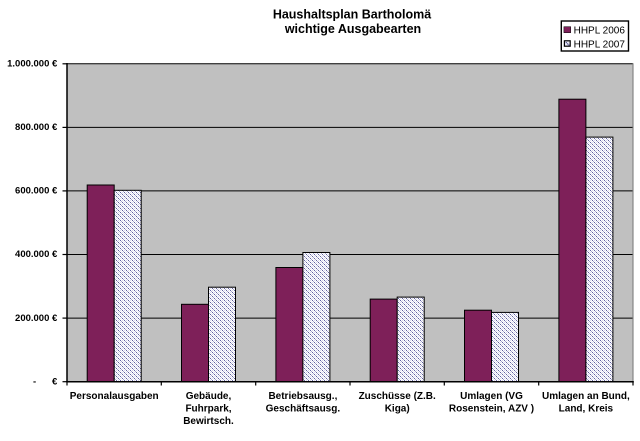  Describe the element at coordinates (600, 31) in the screenshot. I see `svg-text: HHPL 2006` at that location.